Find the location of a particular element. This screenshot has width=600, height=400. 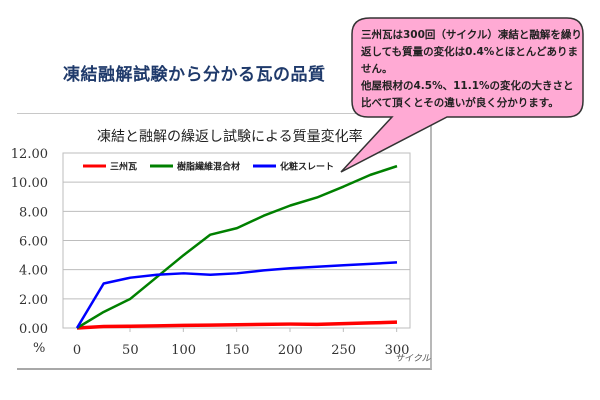

x-tick-label: 300 is located at coordinates (397, 350).